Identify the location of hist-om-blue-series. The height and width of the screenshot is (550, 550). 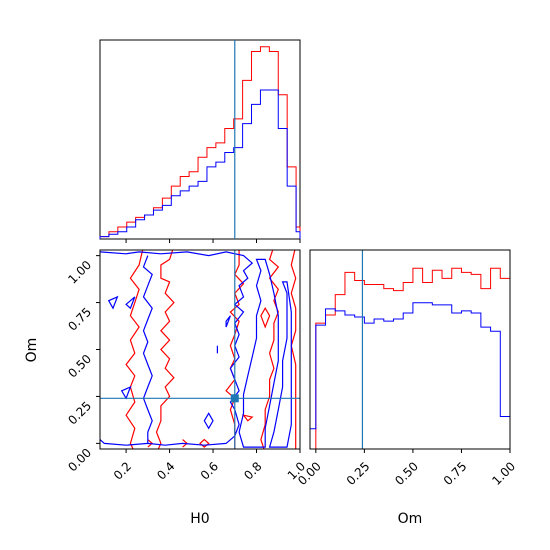
(410, 375).